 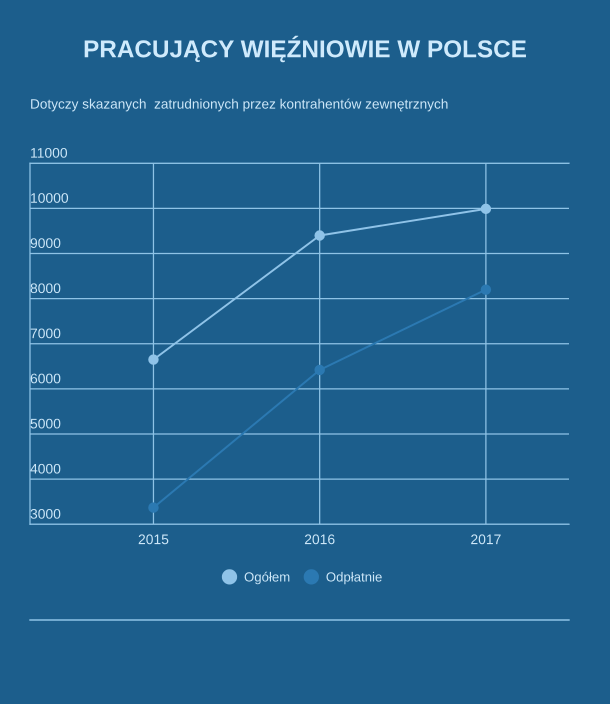 I want to click on y-tick-label: 9000, so click(x=45, y=243).